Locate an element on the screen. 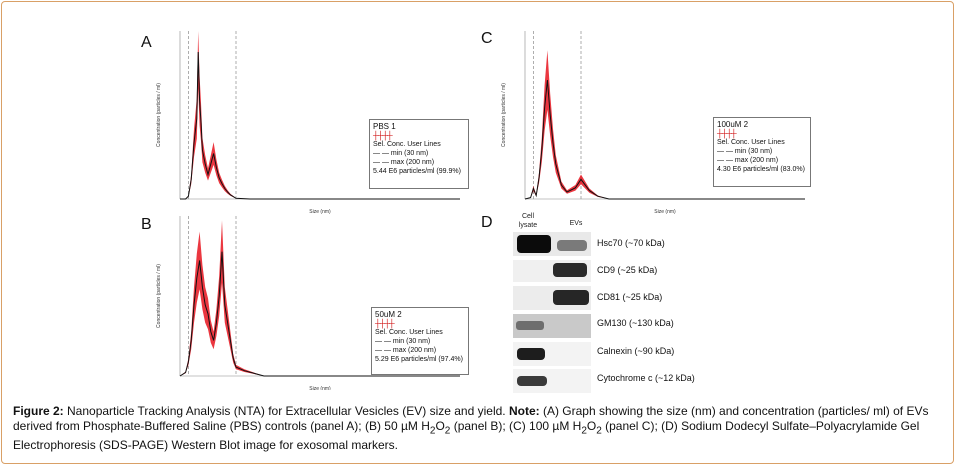 This screenshot has width=955, height=465. nta-plot-a: Size (nm) Concentration (particles / ml) is located at coordinates (308, 123).